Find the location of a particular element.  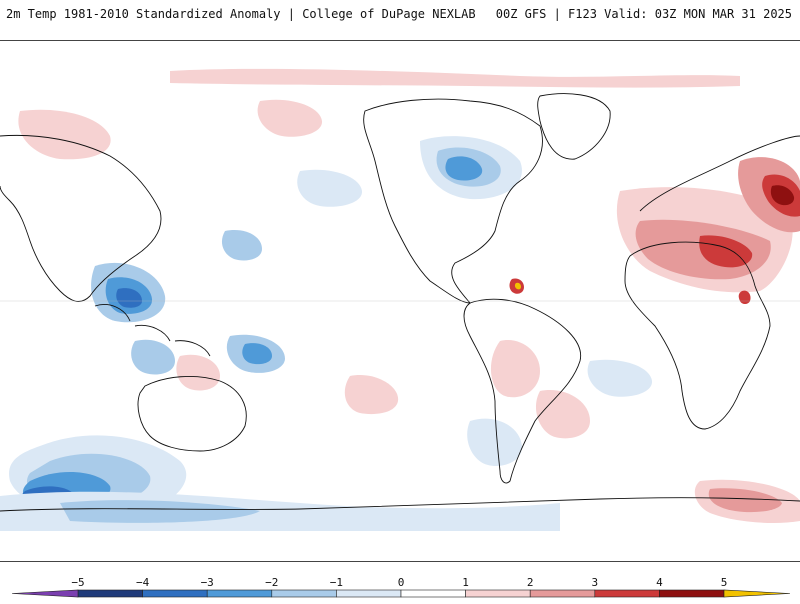

colorbar-high-cap is located at coordinates (757, 593).